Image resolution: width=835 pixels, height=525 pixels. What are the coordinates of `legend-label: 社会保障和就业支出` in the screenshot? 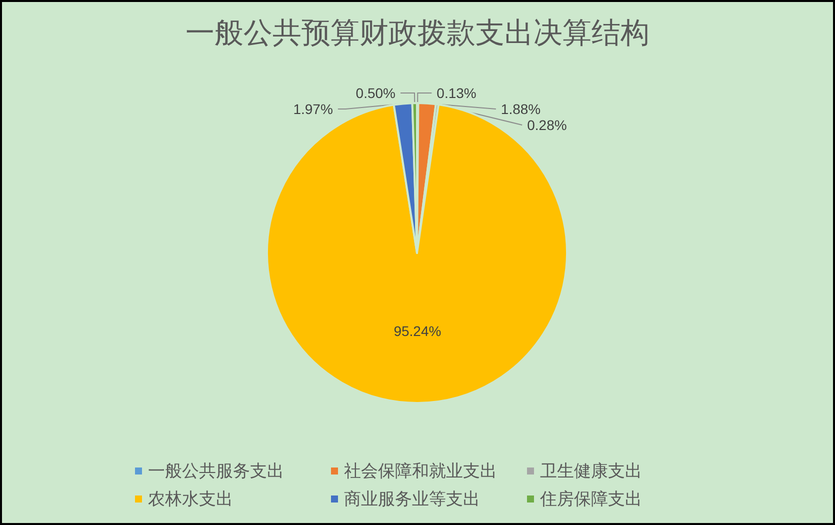 It's located at (420, 471).